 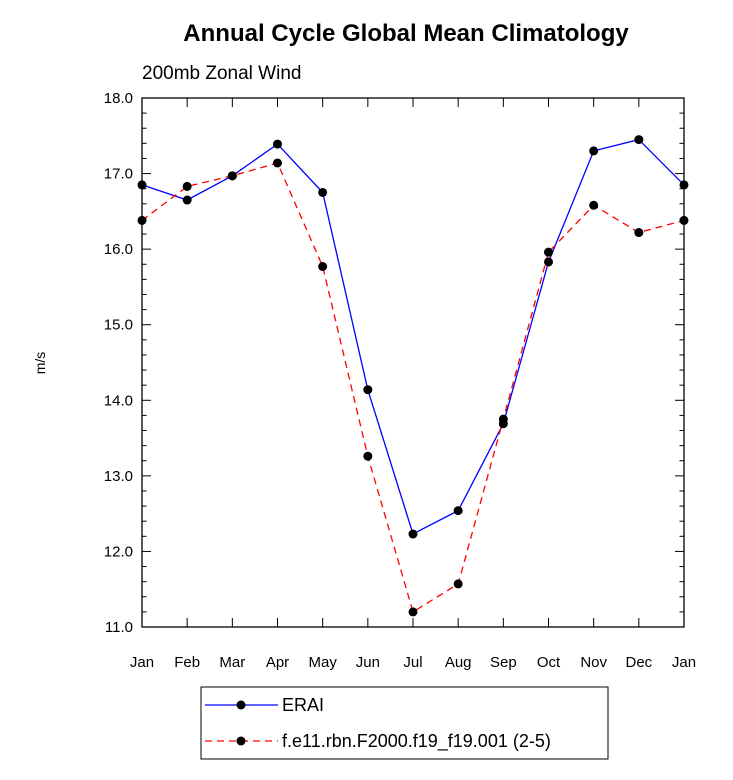 I want to click on x-tick-label: Dec, so click(x=638, y=662).